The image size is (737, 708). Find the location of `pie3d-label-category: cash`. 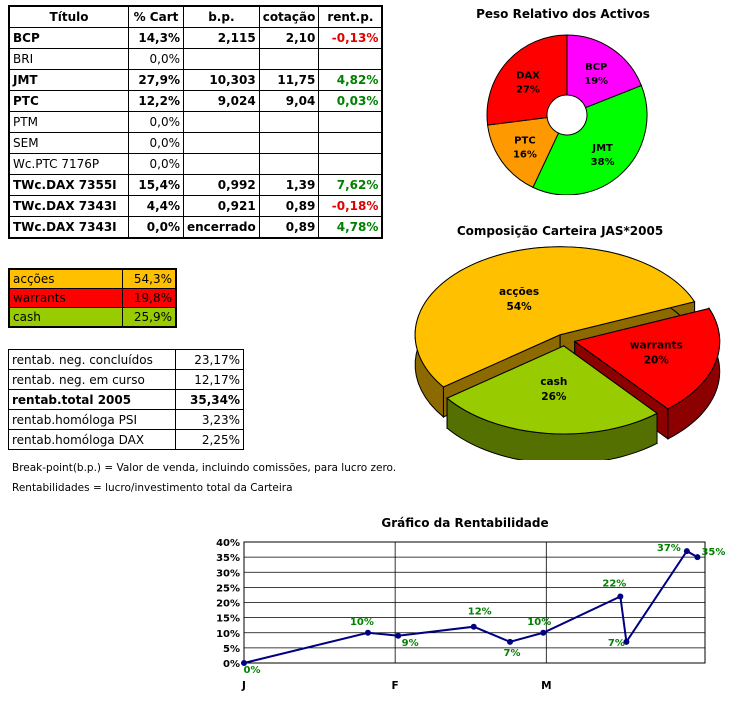

pie3d-label-category: cash is located at coordinates (553, 382).